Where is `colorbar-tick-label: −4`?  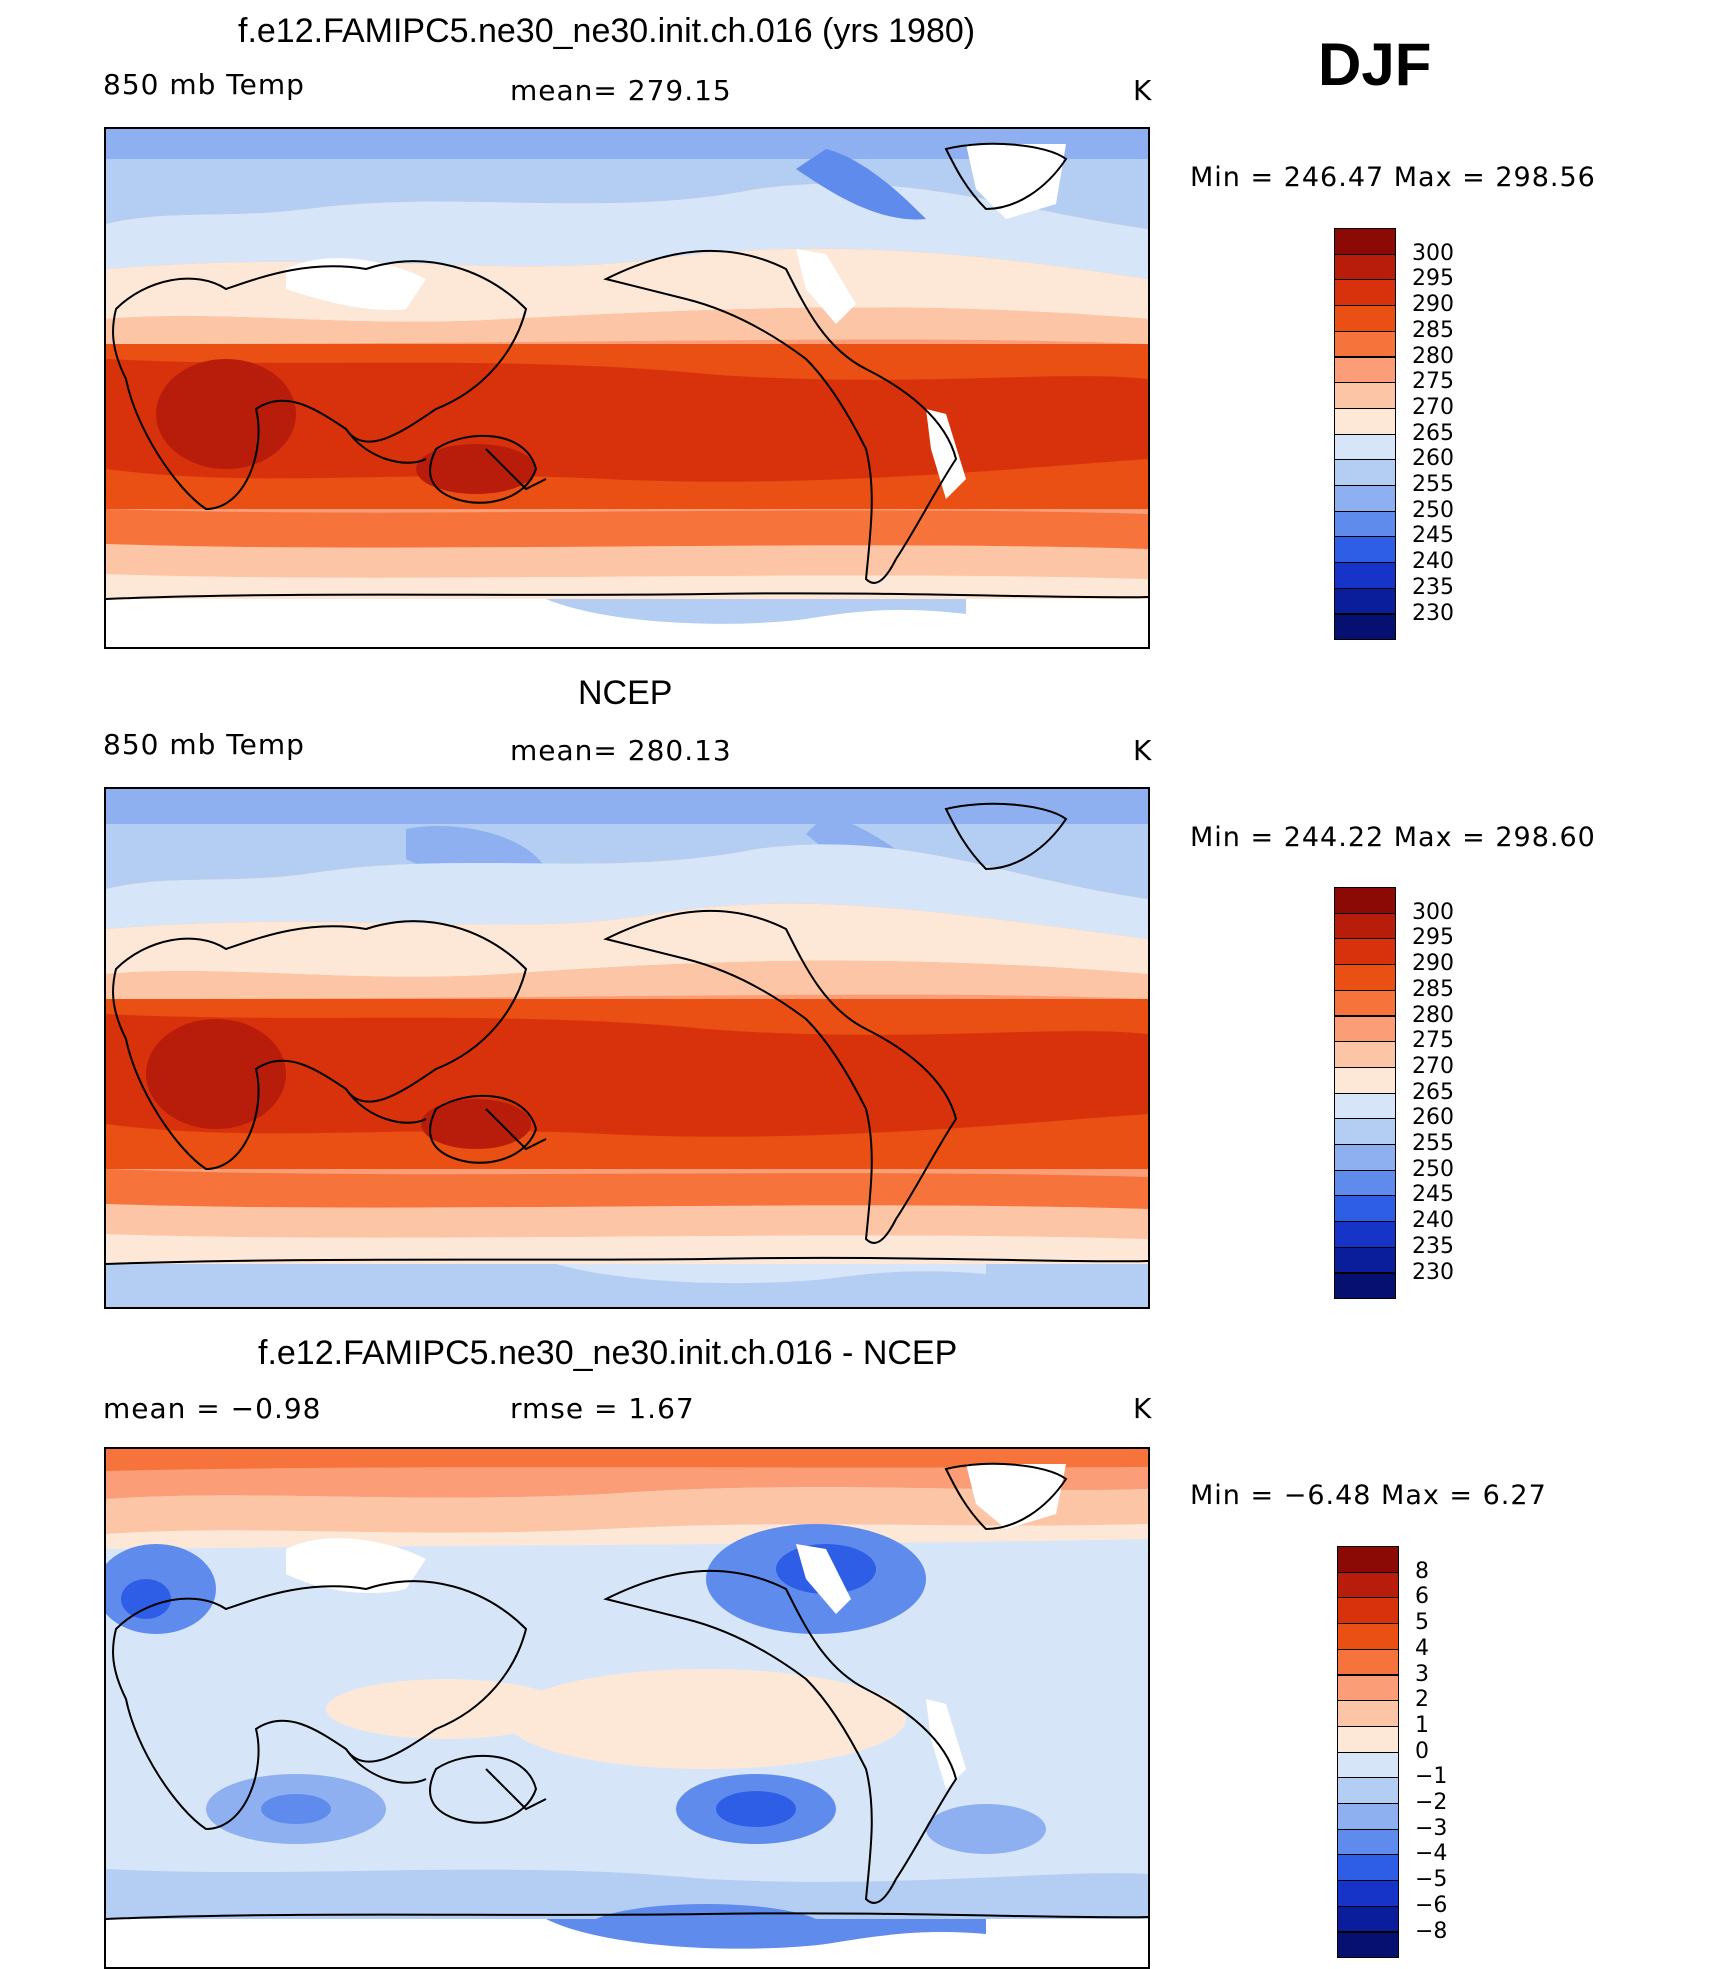
colorbar-tick-label: −4 is located at coordinates (1431, 1854).